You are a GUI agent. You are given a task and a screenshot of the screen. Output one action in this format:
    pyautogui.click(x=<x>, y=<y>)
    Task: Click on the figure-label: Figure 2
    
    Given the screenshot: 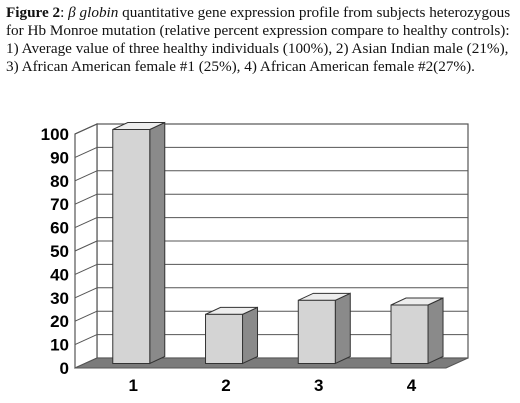 What is the action you would take?
    pyautogui.click(x=33, y=12)
    